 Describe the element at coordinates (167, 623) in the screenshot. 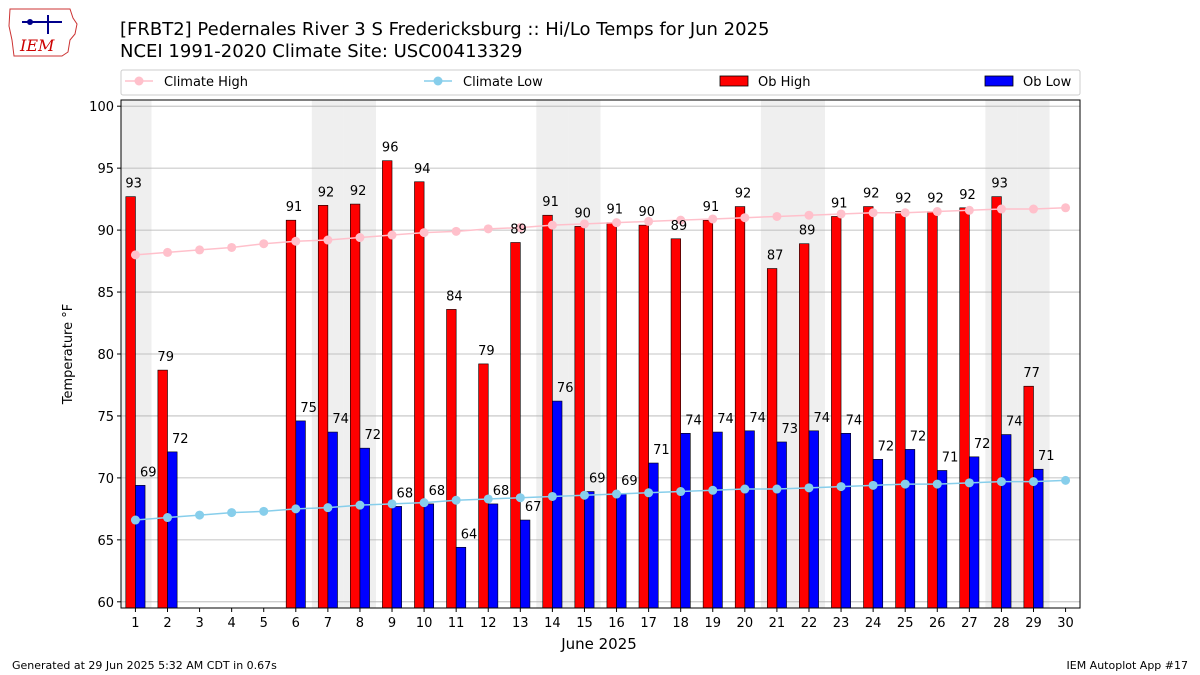

I see `x-tick-label: 2` at that location.